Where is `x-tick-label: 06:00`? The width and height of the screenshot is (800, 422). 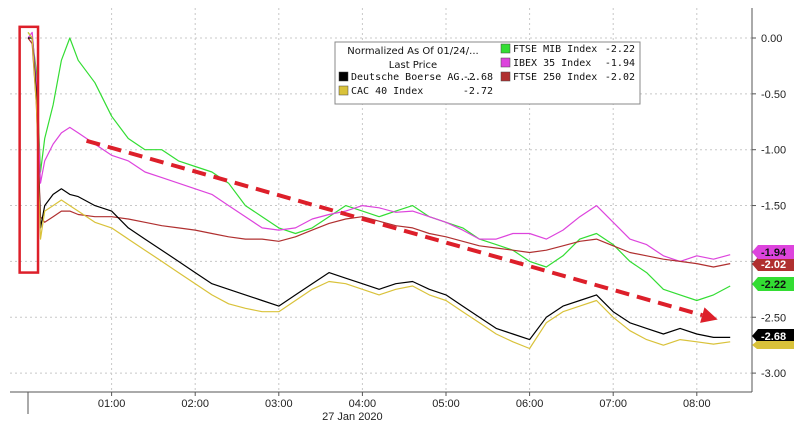 x-tick-label: 06:00 is located at coordinates (530, 404).